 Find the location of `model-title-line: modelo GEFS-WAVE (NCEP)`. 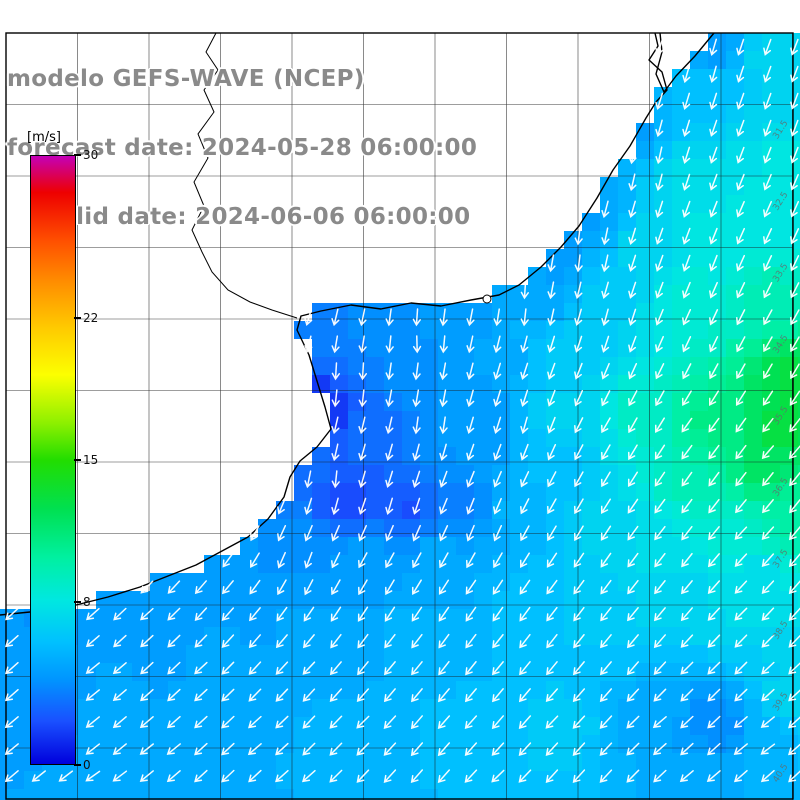

model-title-line: modelo GEFS-WAVE (NCEP) is located at coordinates (186, 79).